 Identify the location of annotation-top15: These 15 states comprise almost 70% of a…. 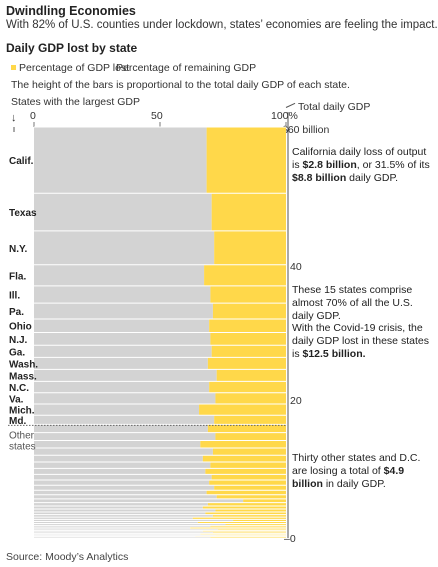
(352, 303).